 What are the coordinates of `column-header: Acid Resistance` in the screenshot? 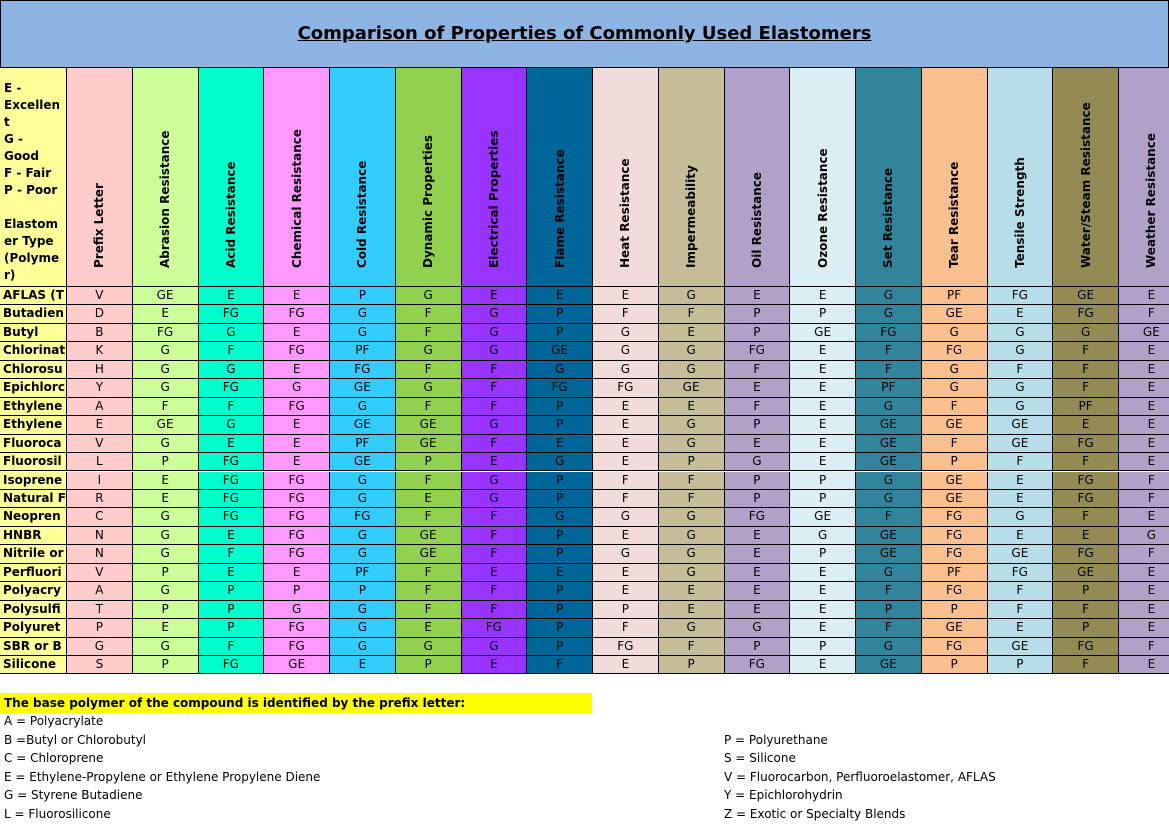 It's located at (231, 177).